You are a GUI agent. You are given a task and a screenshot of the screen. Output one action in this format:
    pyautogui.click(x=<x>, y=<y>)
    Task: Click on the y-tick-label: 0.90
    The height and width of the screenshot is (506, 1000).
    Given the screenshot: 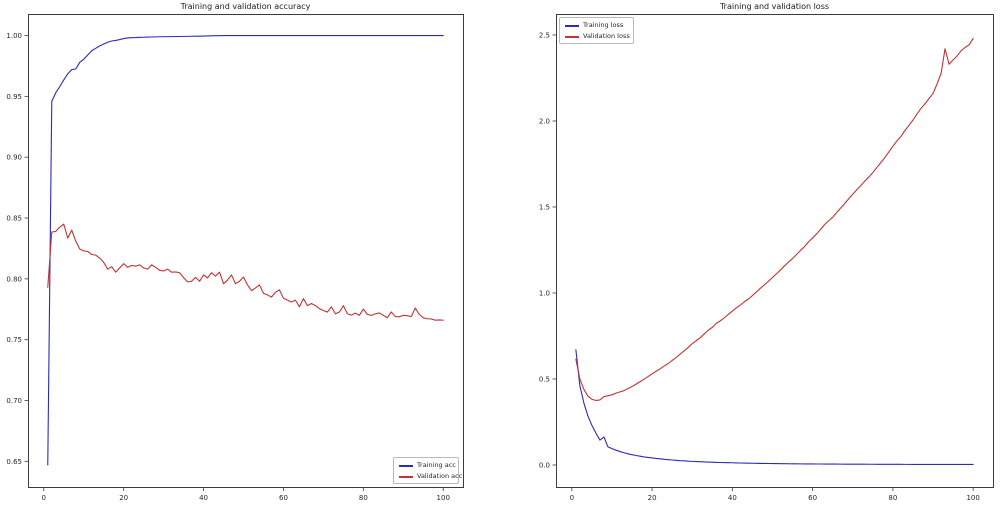 What is the action you would take?
    pyautogui.click(x=14, y=158)
    